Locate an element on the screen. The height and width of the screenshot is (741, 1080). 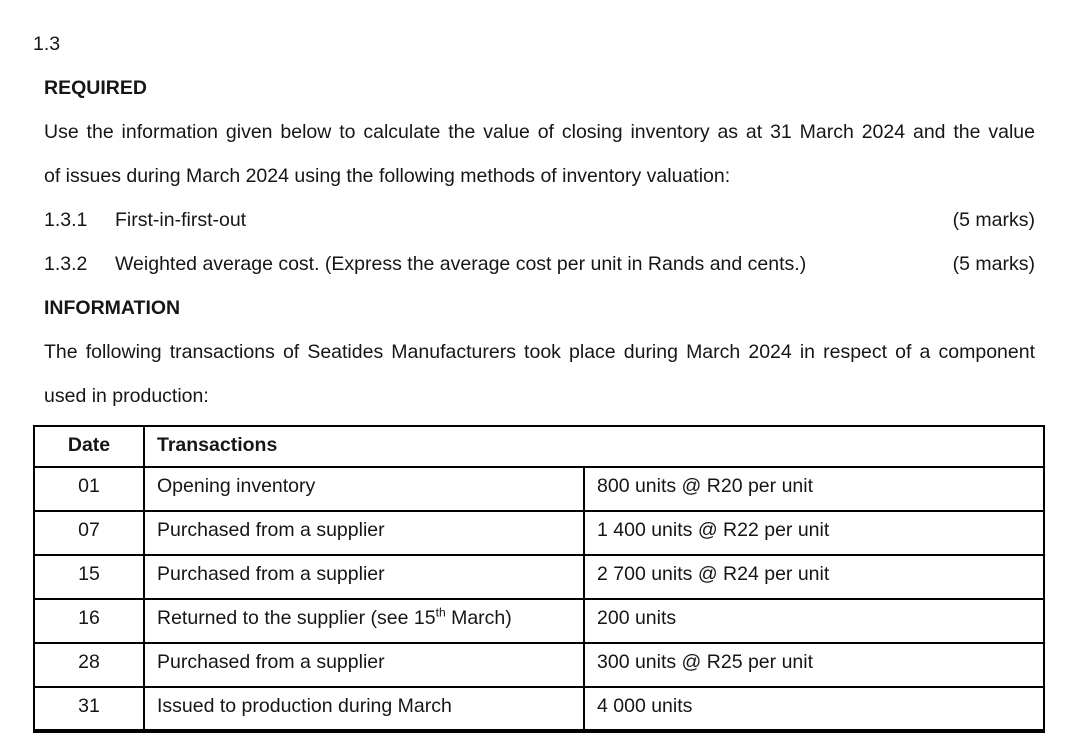
detail-cell: 300 units @ R25 per unit is located at coordinates (814, 665).